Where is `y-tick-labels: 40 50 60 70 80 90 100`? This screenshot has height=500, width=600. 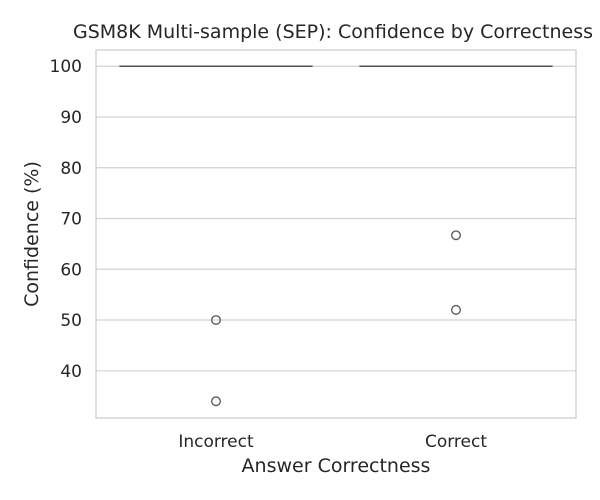 y-tick-labels: 40 50 60 70 80 90 100 is located at coordinates (66, 219).